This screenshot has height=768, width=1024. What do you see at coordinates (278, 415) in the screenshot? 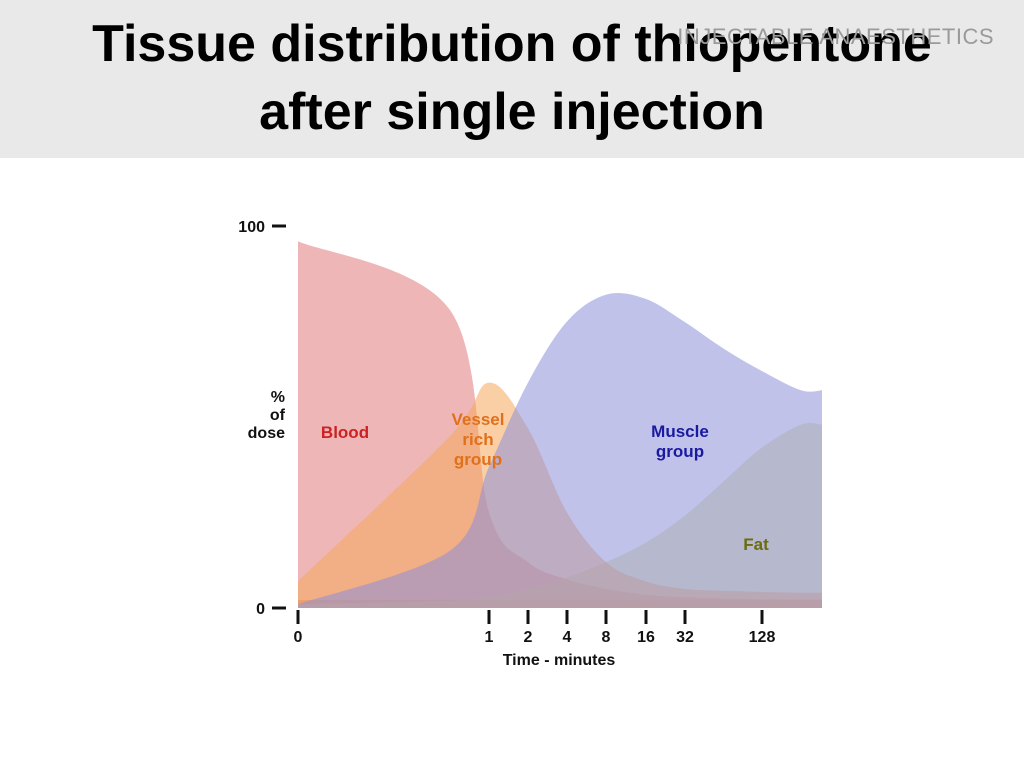
I see `y-axis-label-line: of` at bounding box center [278, 415].